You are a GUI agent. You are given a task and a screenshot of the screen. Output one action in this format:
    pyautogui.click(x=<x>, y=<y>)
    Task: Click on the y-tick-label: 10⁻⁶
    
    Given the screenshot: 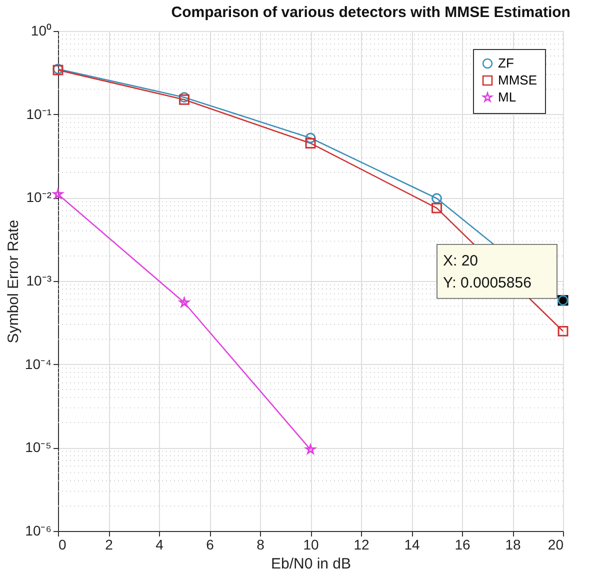 What is the action you would take?
    pyautogui.click(x=38, y=530)
    